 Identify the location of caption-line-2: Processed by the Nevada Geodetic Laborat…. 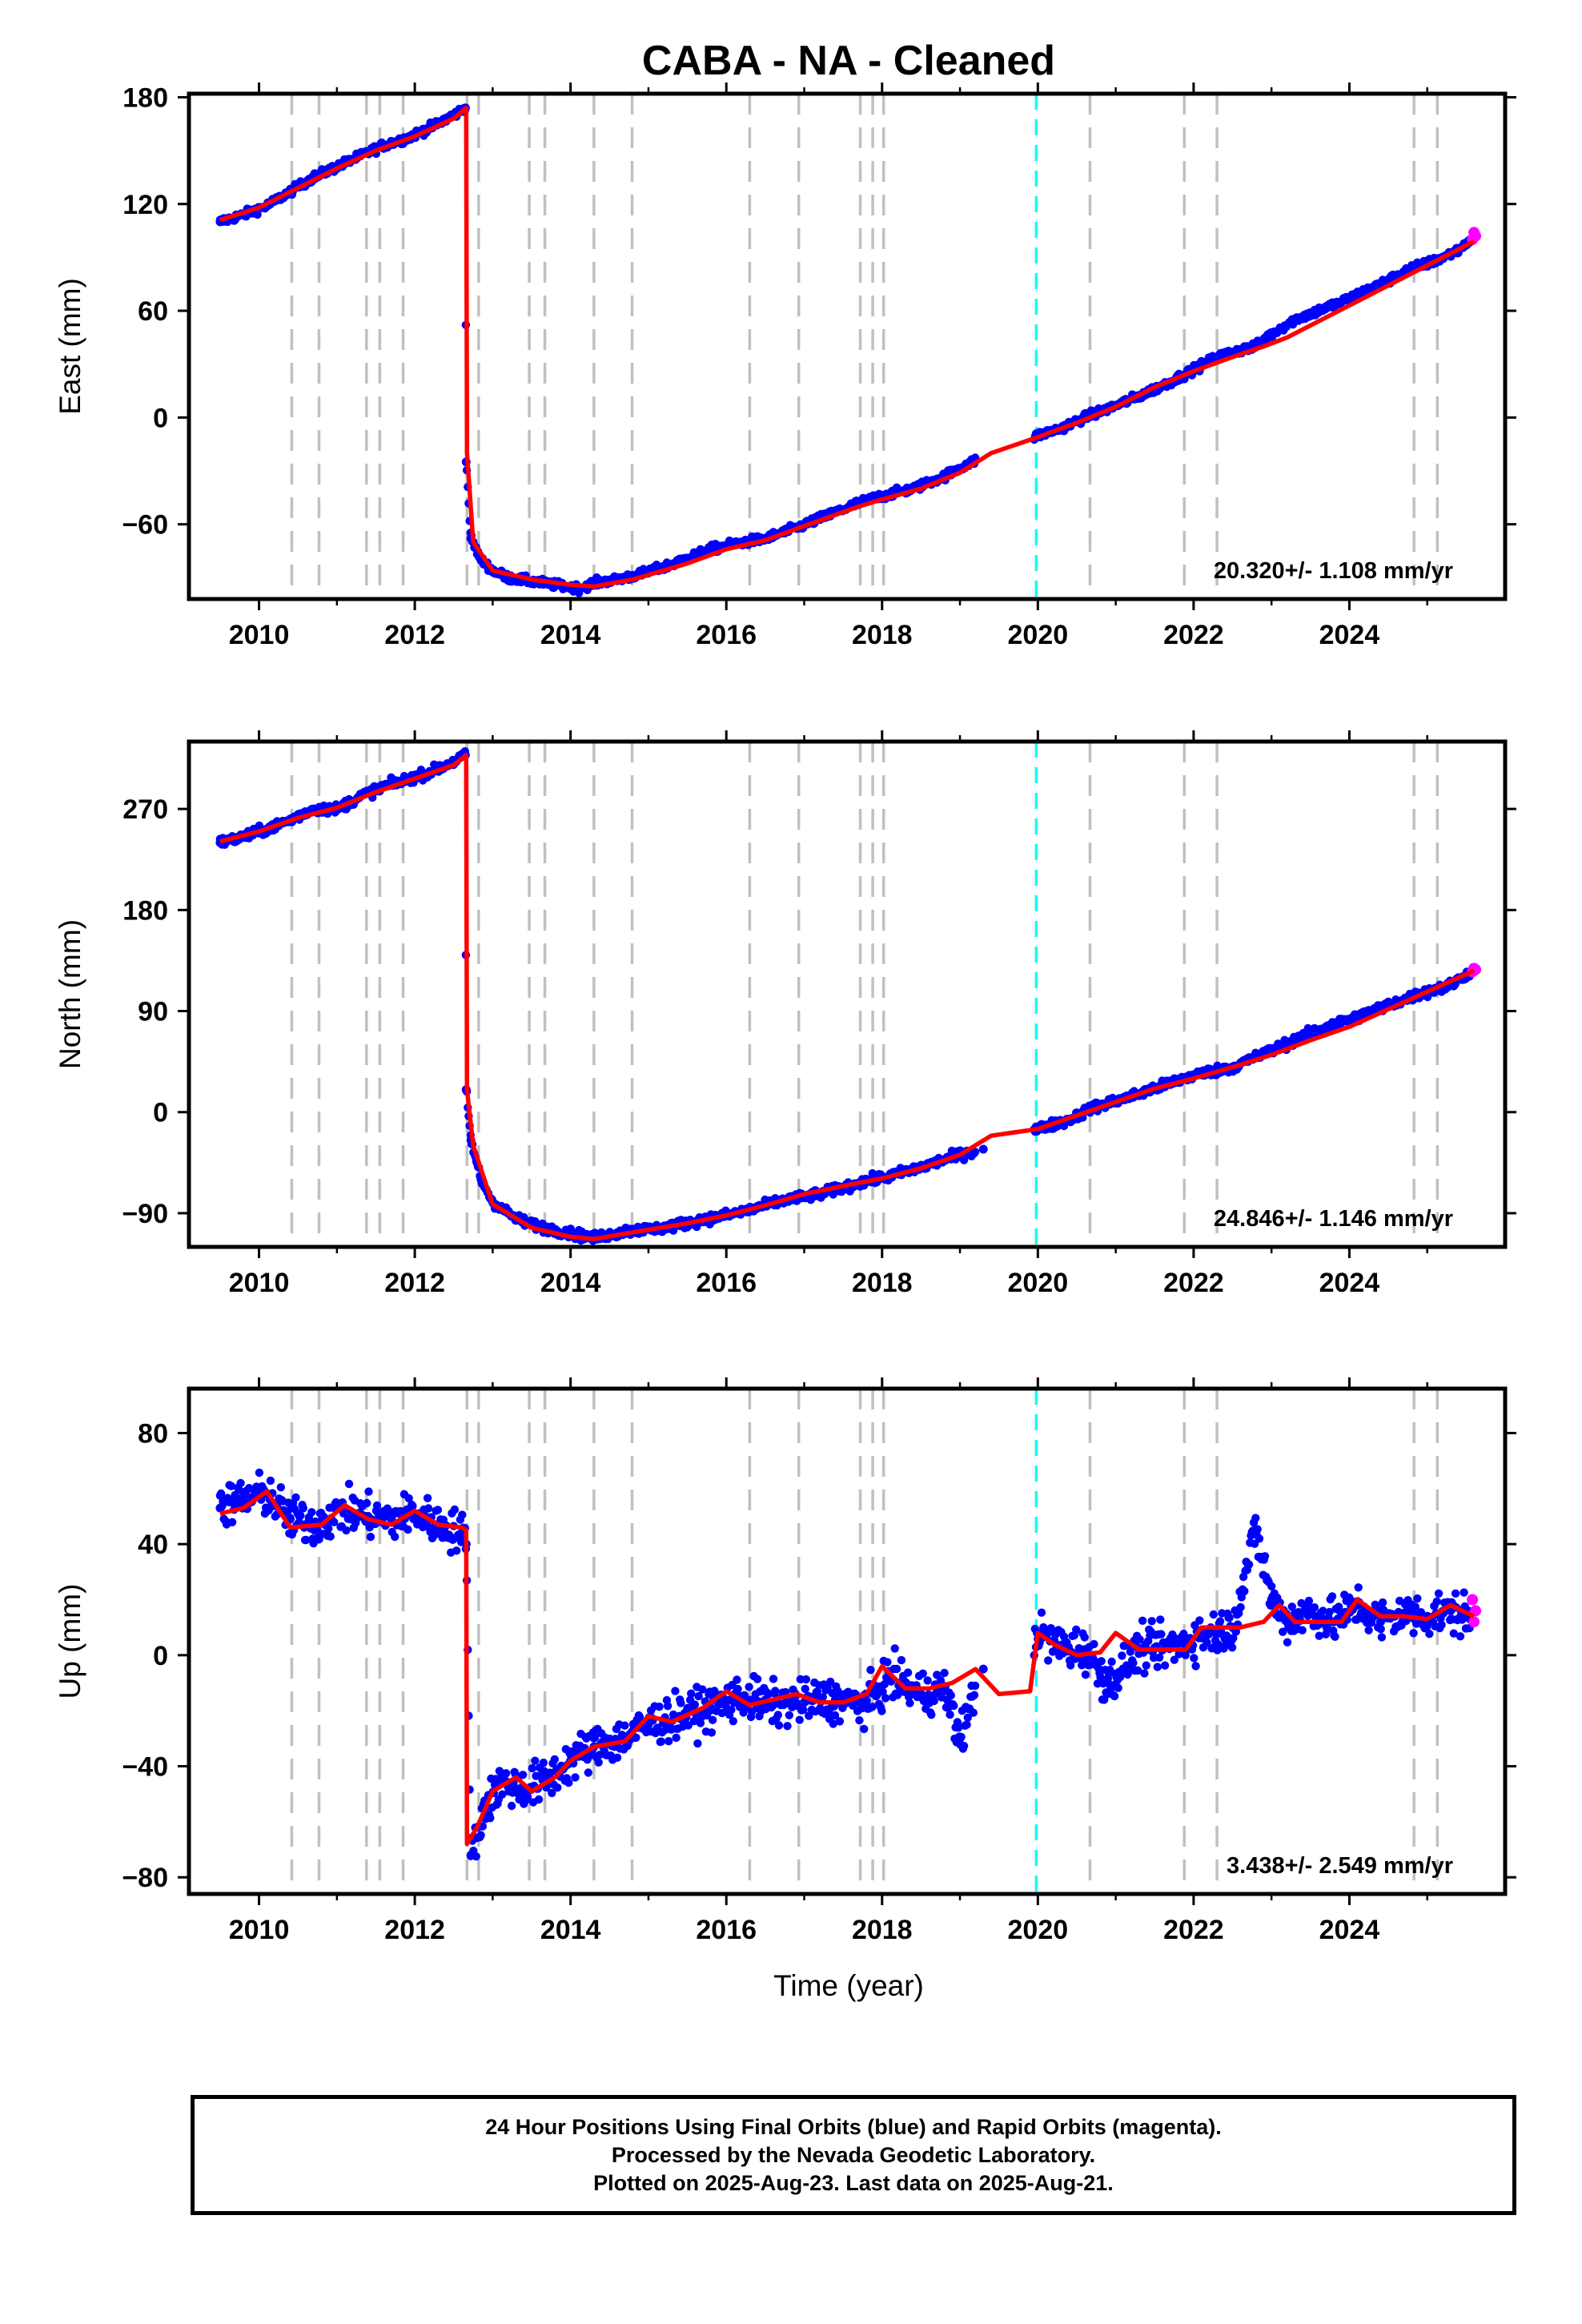
(853, 2154).